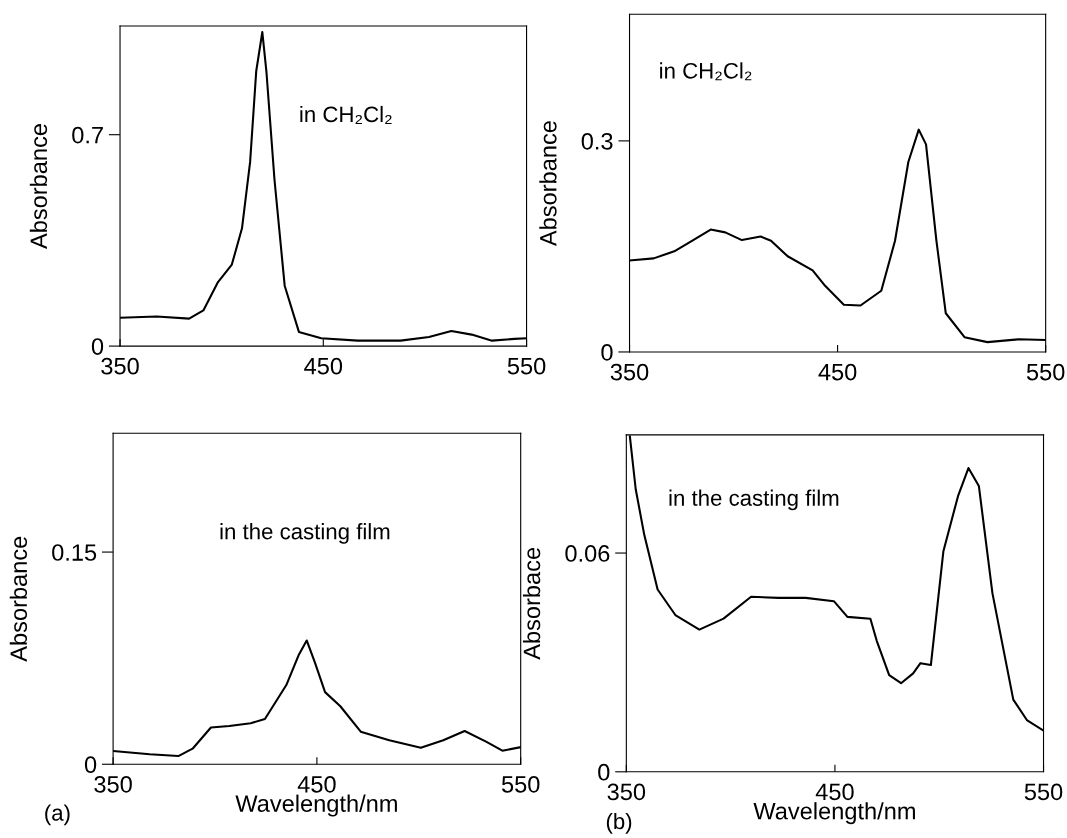 This screenshot has height=838, width=1067. Describe the element at coordinates (597, 141) in the screenshot. I see `y-tick-label: 0.3` at that location.